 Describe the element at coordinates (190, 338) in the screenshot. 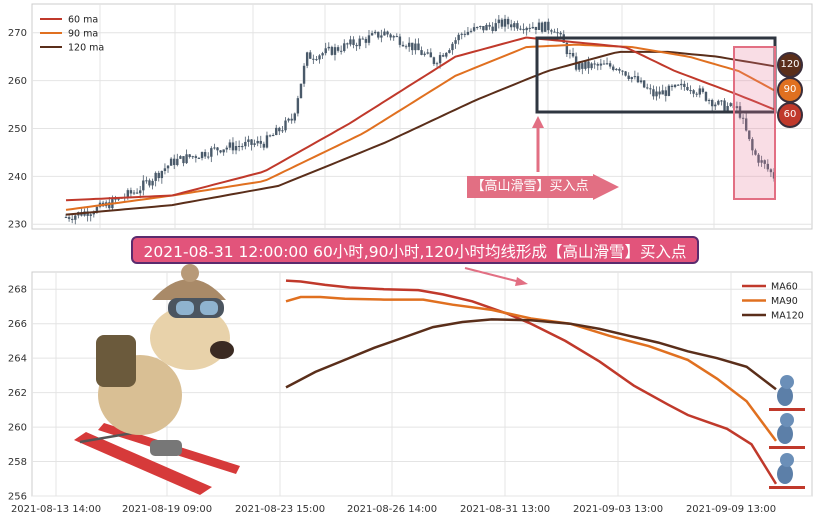

I see `dog-head` at that location.